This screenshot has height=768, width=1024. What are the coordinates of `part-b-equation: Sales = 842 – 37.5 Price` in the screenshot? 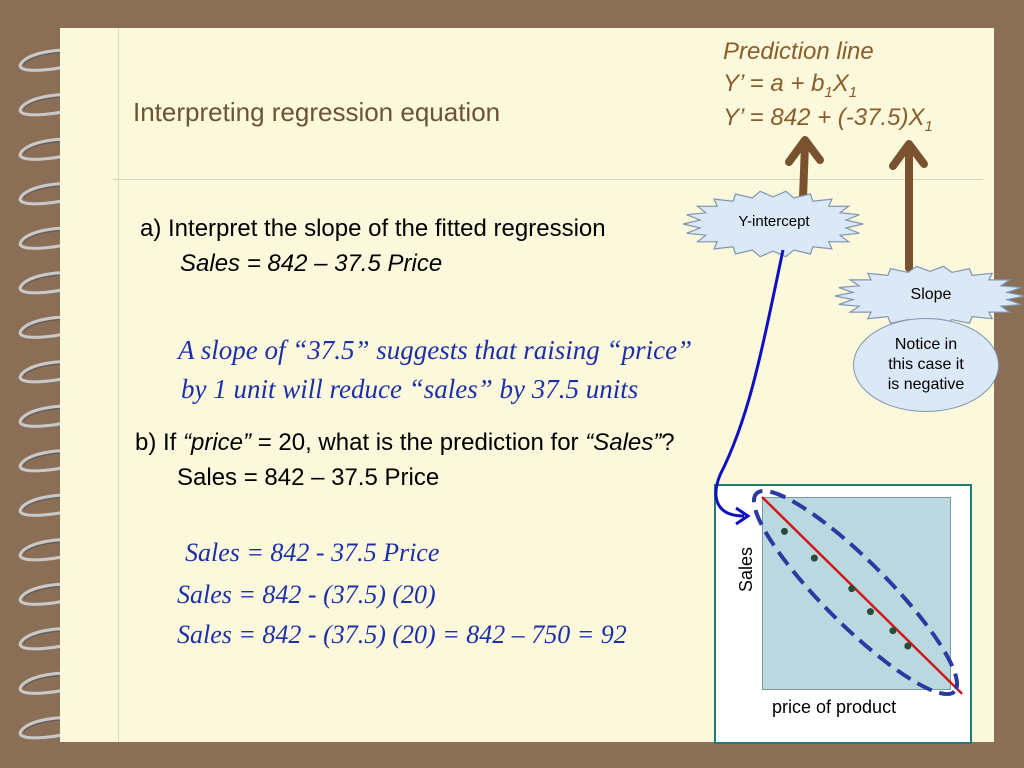 It's located at (308, 477).